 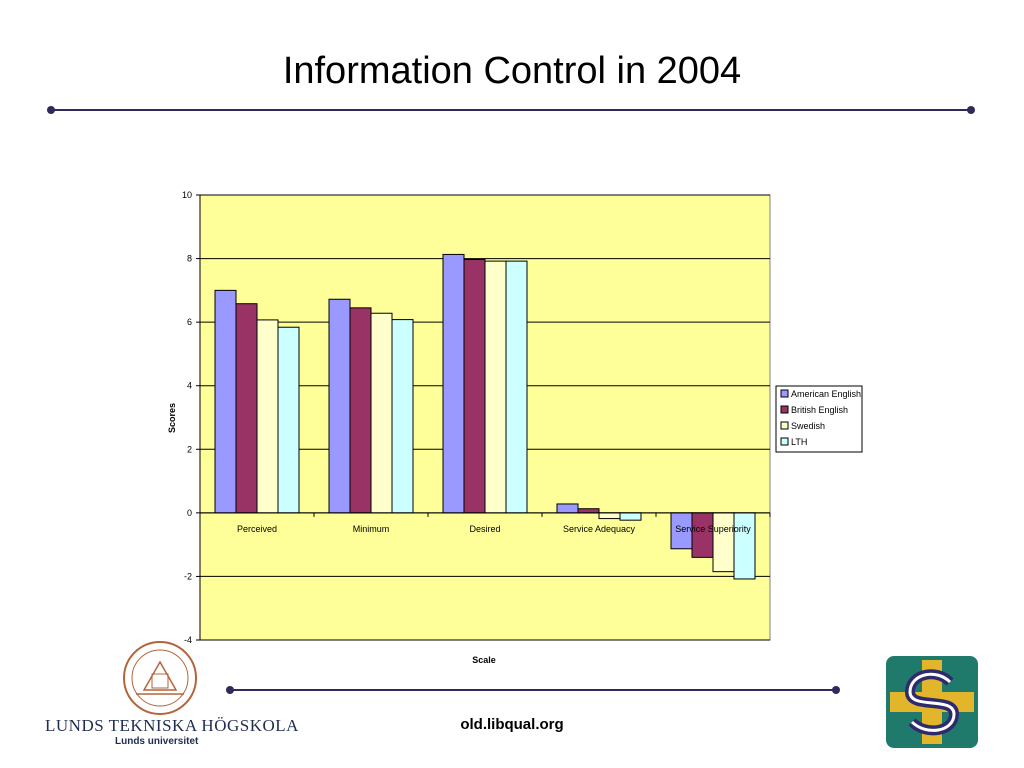 I want to click on x-tick-label: Service Adequacy, so click(x=599, y=529).